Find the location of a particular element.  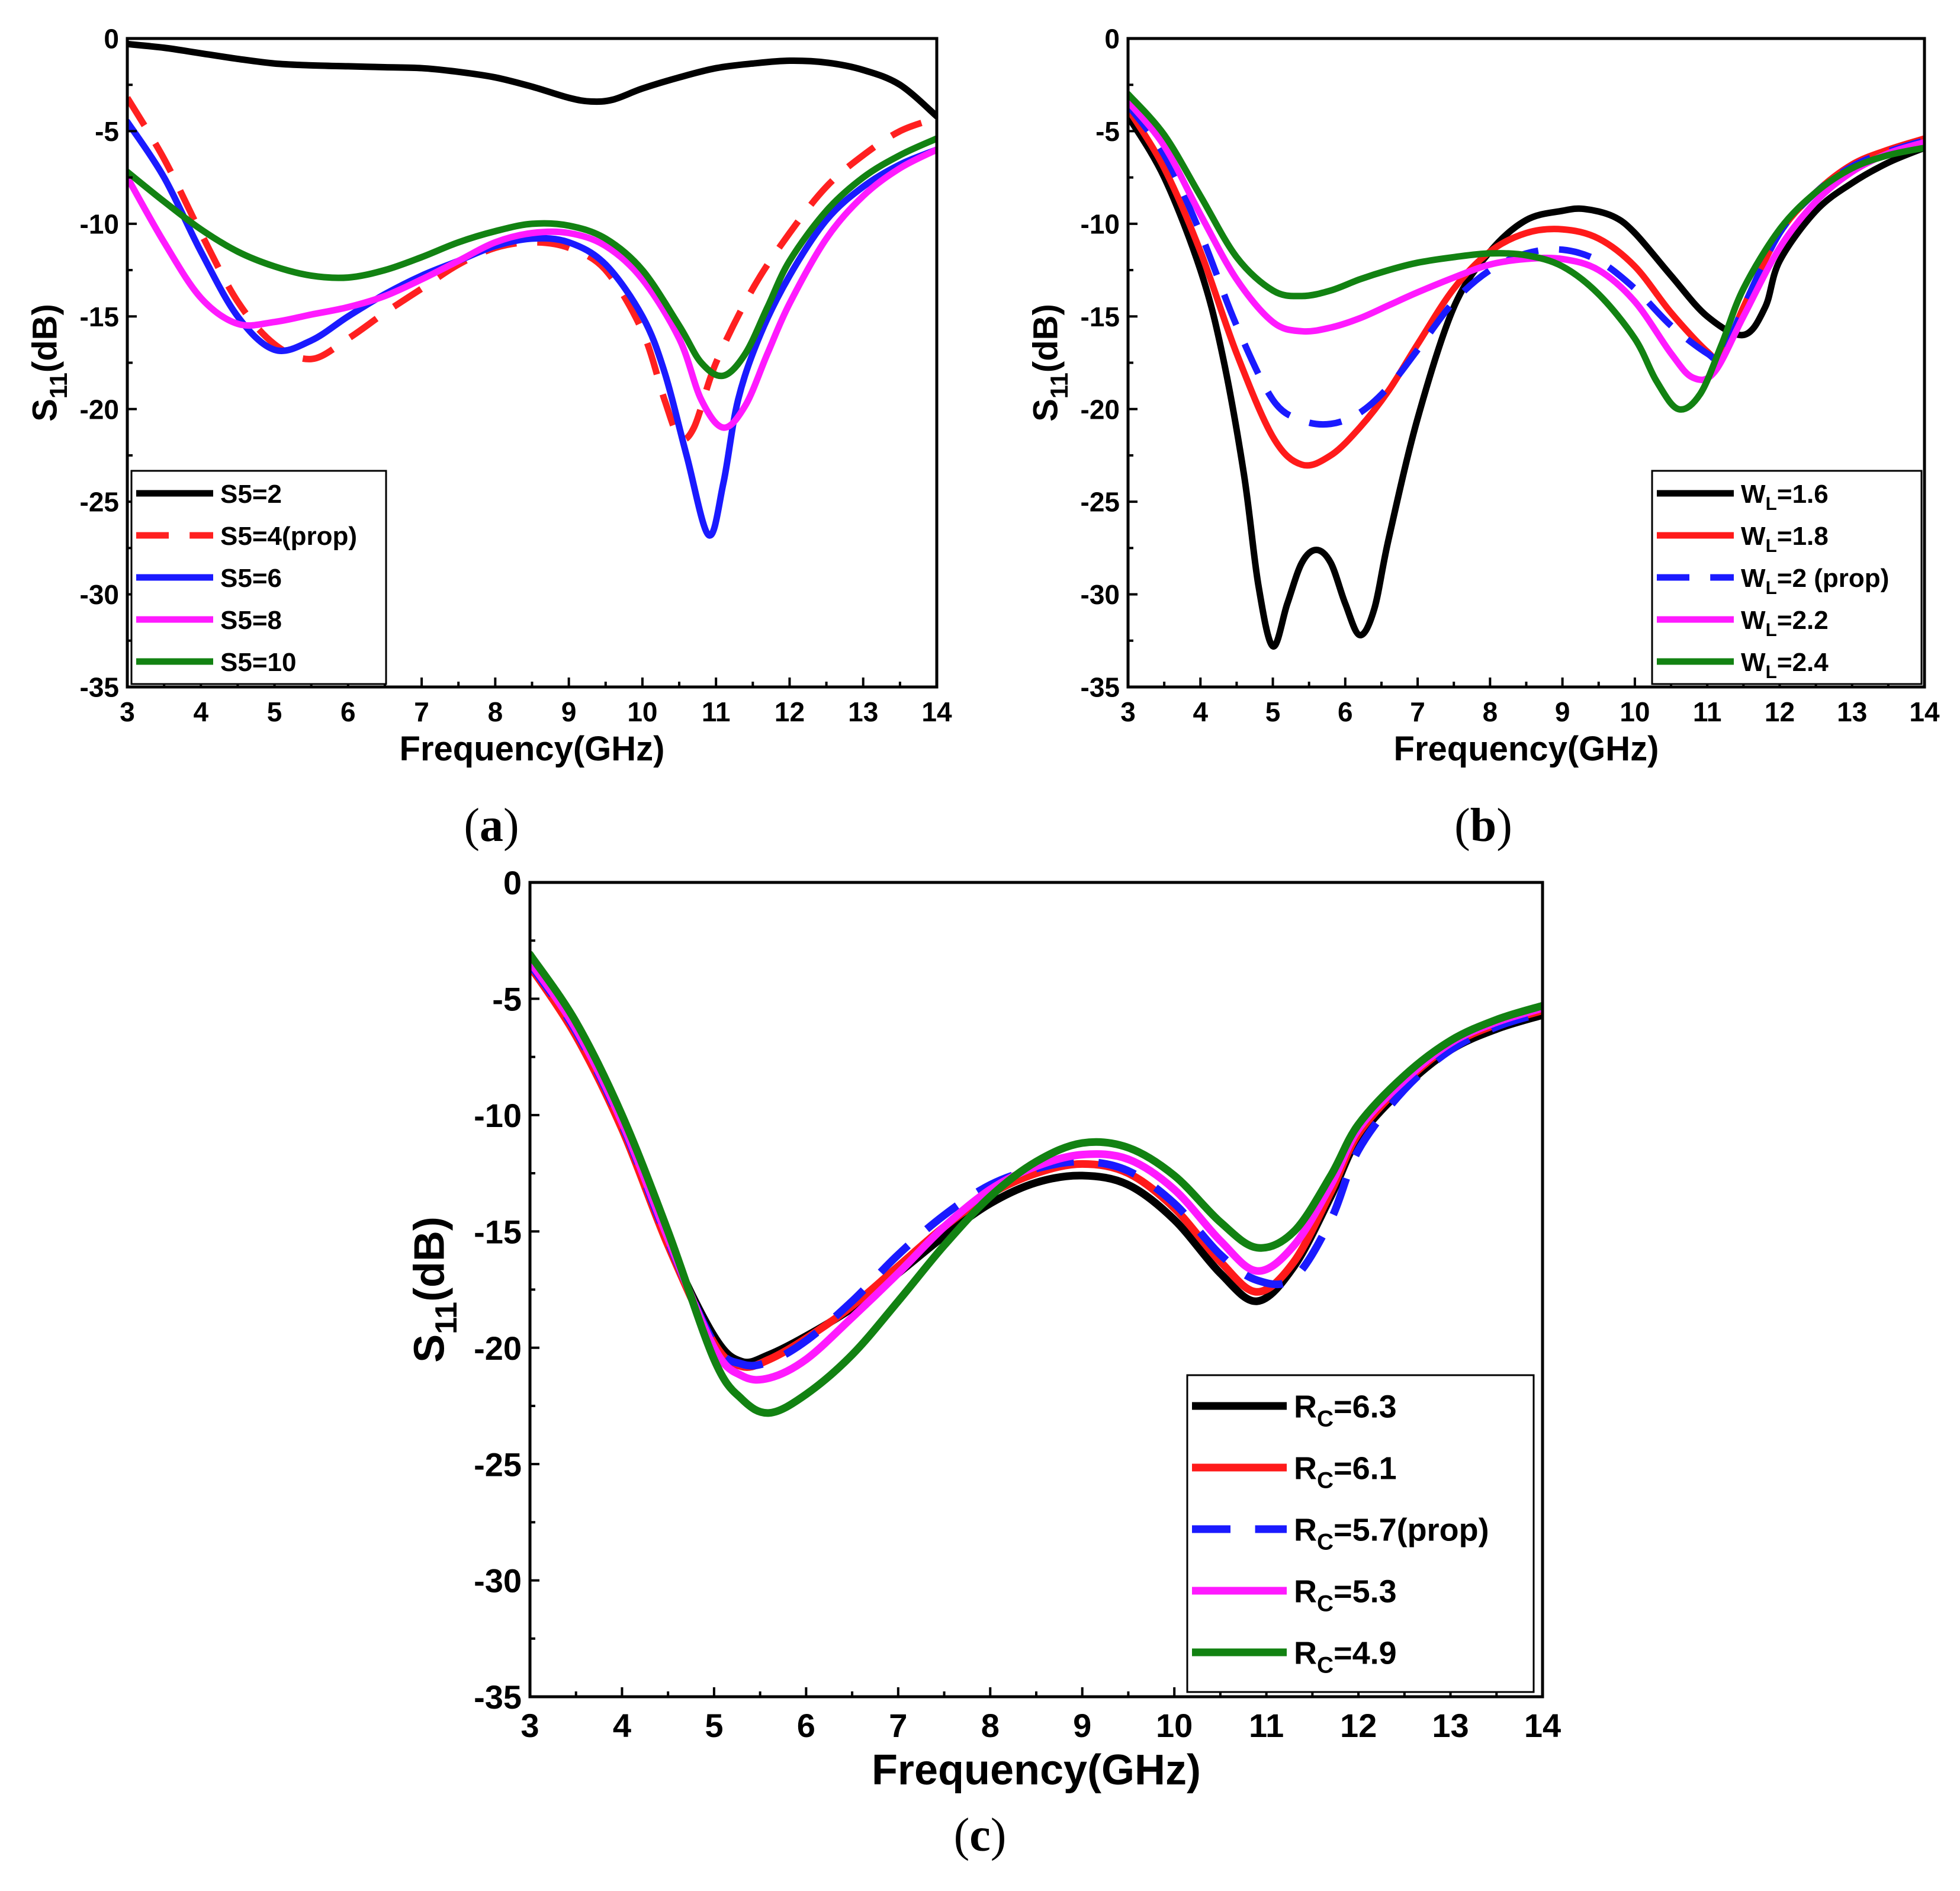

legend-label-1: S5=2 is located at coordinates (251, 494).